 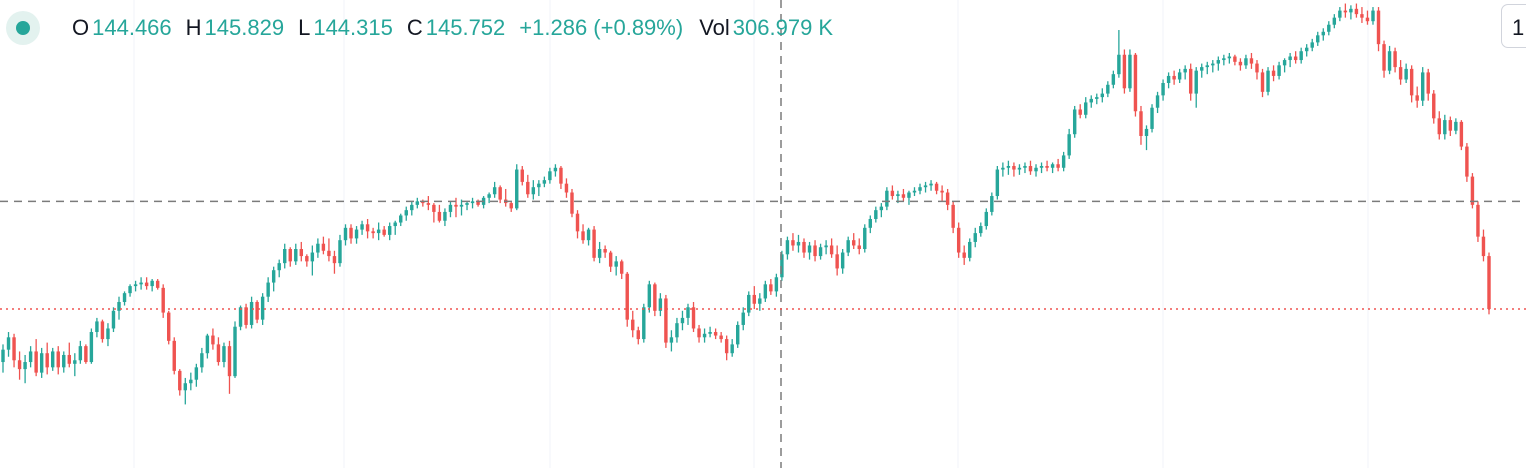 What do you see at coordinates (23, 28) in the screenshot?
I see `market-status-indicator` at bounding box center [23, 28].